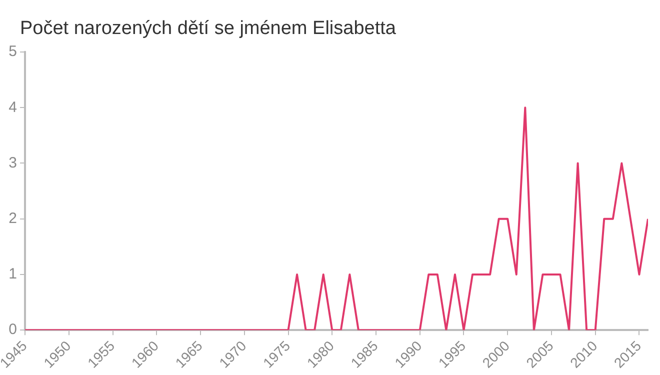 This screenshot has height=375, width=660. I want to click on y-tick-label: 1, so click(13, 274).